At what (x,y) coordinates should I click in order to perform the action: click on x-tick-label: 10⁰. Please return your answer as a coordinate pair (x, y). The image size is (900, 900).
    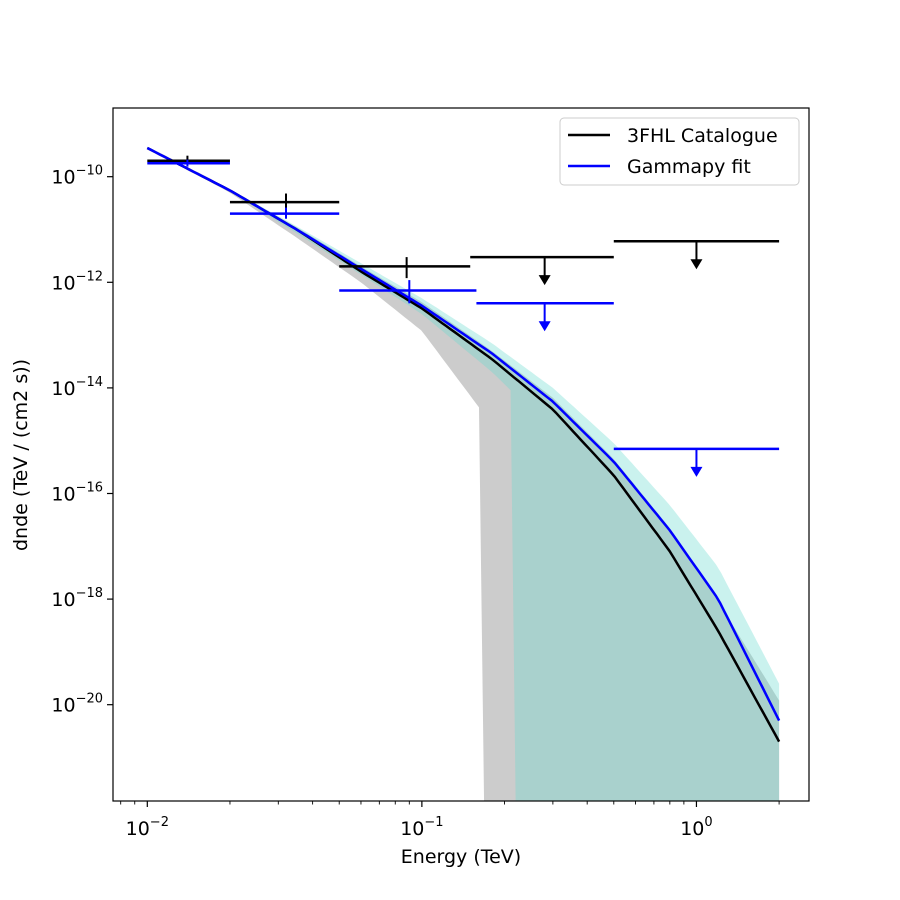
    Looking at the image, I should click on (696, 827).